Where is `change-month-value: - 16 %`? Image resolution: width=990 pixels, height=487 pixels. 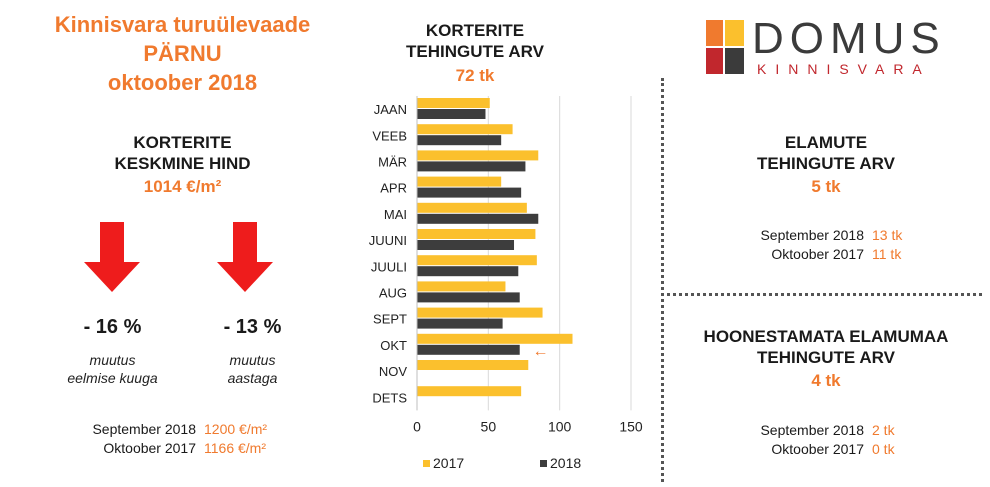
change-month-value: - 16 % is located at coordinates (112, 327).